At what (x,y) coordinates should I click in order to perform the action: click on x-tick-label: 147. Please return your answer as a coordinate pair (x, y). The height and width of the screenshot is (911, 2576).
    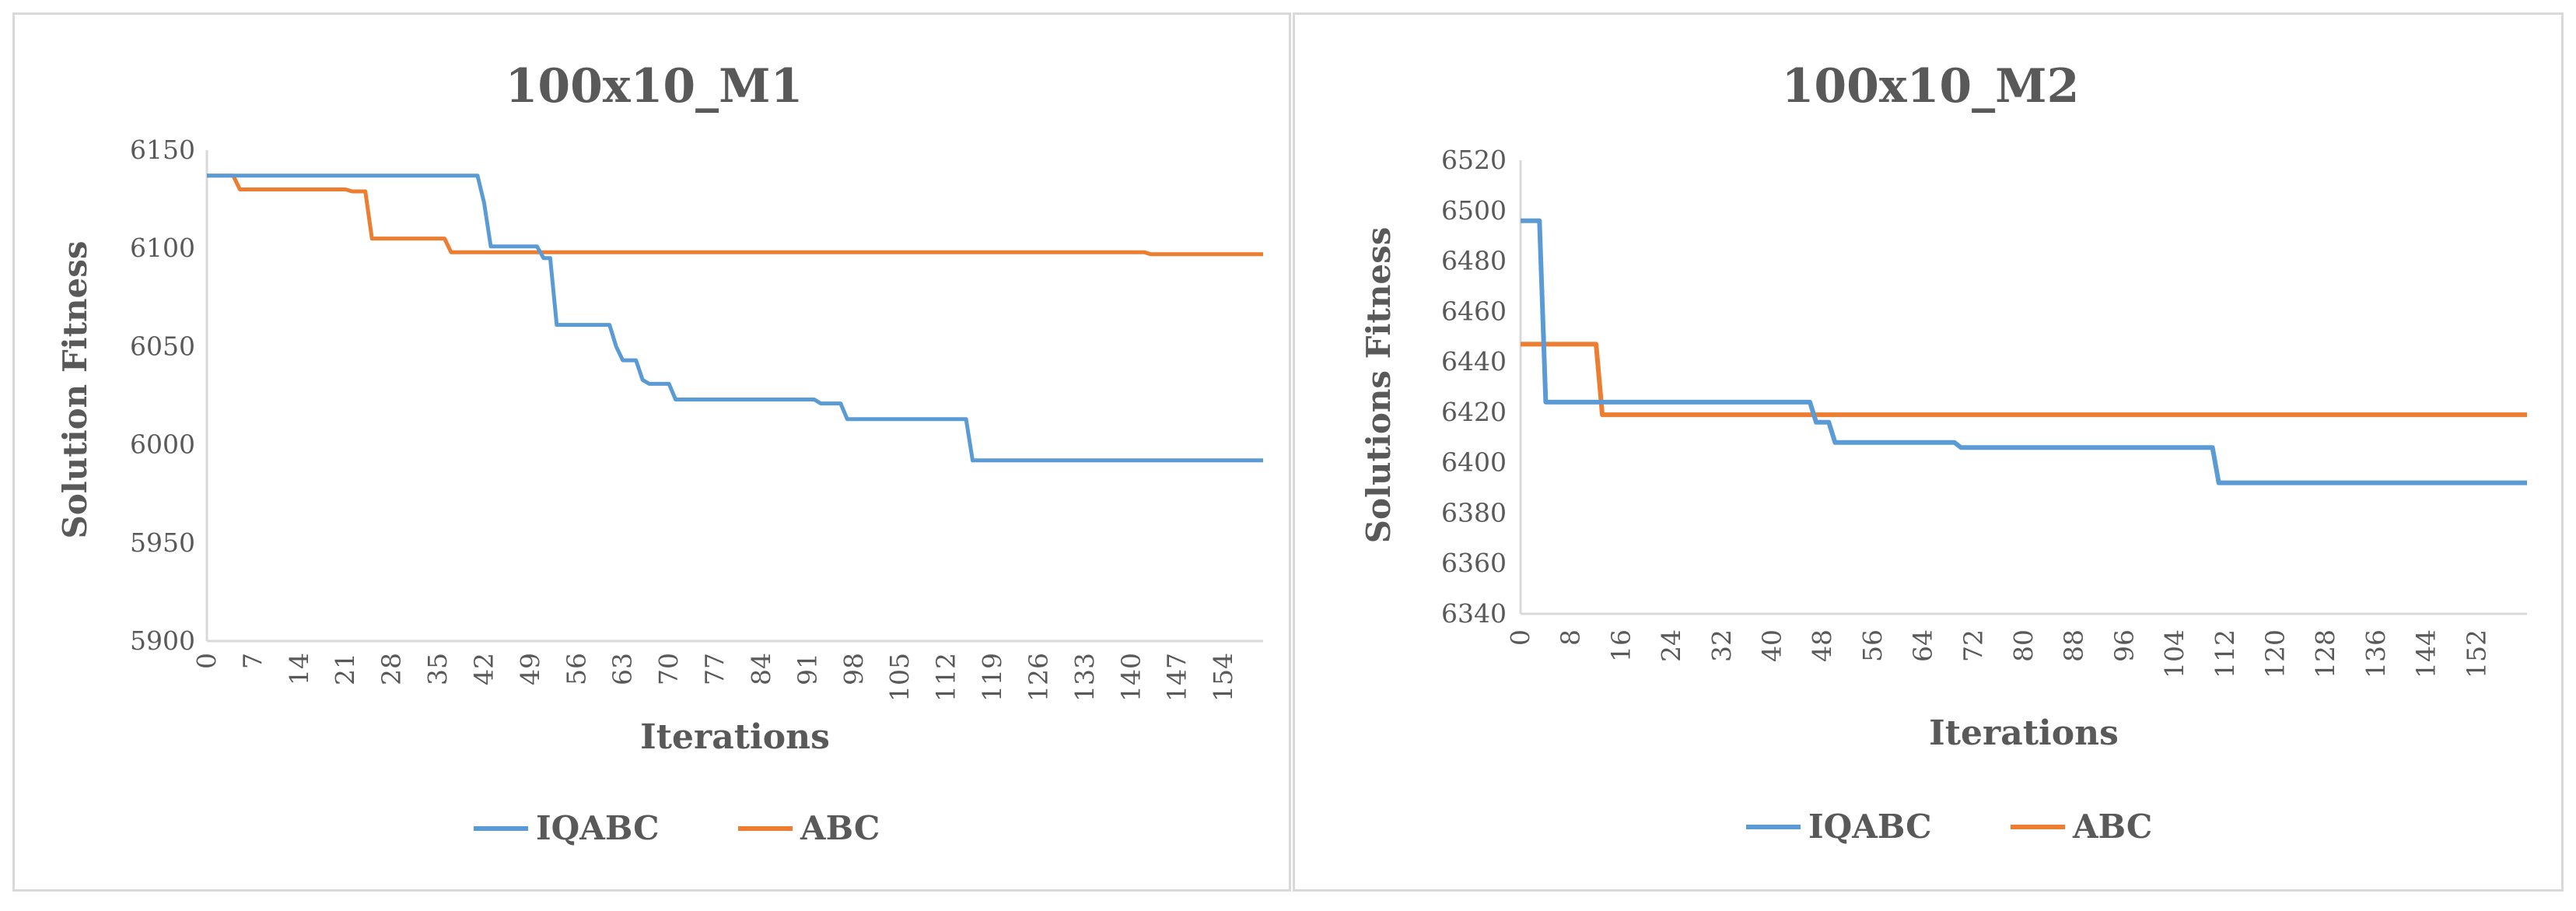
    Looking at the image, I should click on (1177, 677).